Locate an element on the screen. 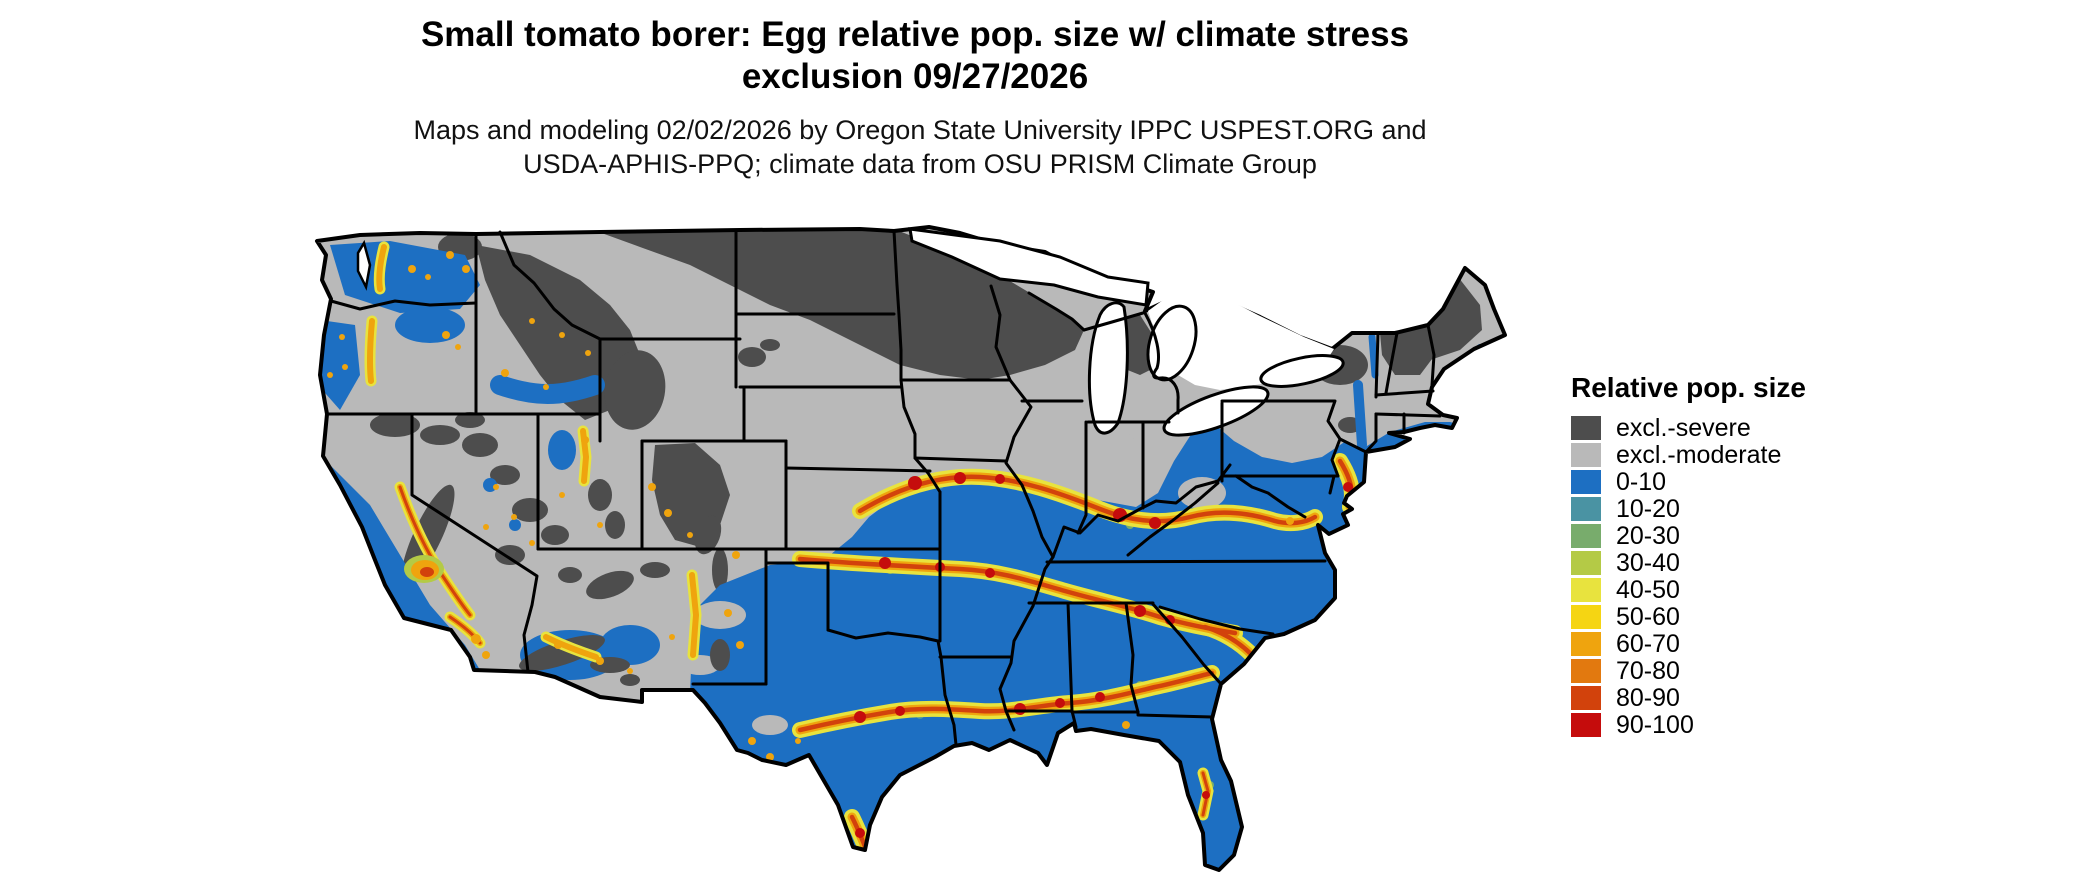 The height and width of the screenshot is (892, 2100). legend-item: 90-100 is located at coordinates (1736, 724).